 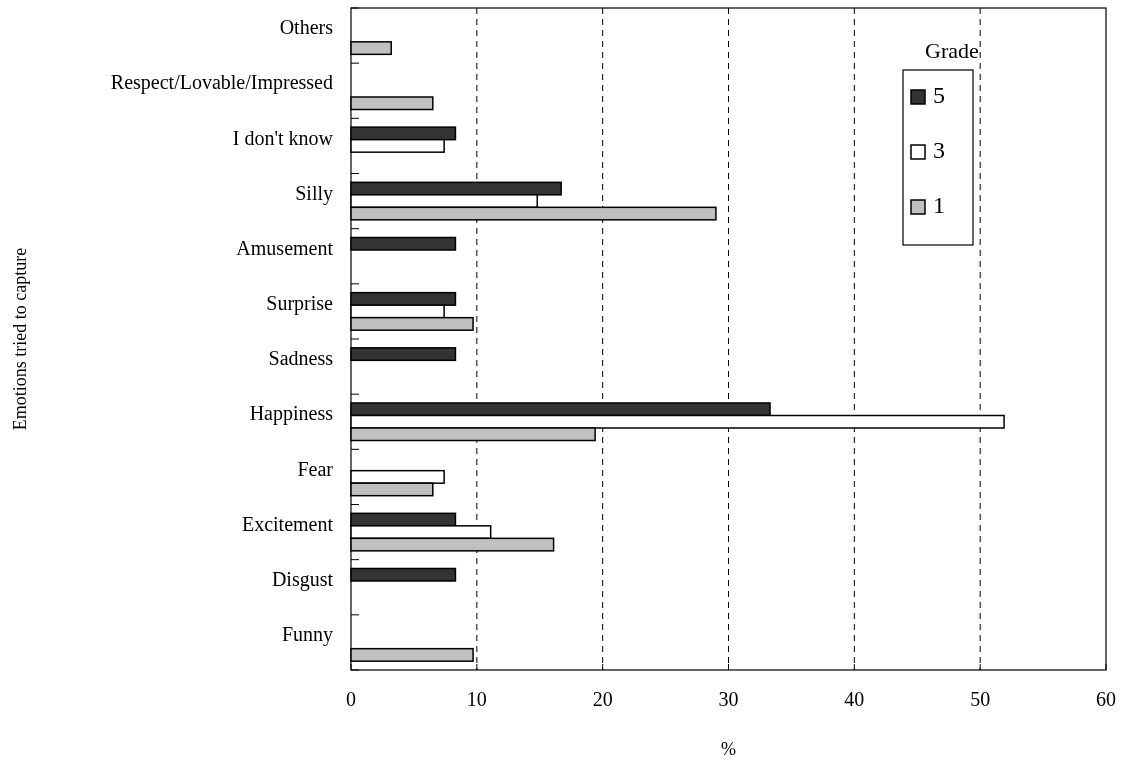 I want to click on x-tick-label: 50, so click(x=980, y=699).